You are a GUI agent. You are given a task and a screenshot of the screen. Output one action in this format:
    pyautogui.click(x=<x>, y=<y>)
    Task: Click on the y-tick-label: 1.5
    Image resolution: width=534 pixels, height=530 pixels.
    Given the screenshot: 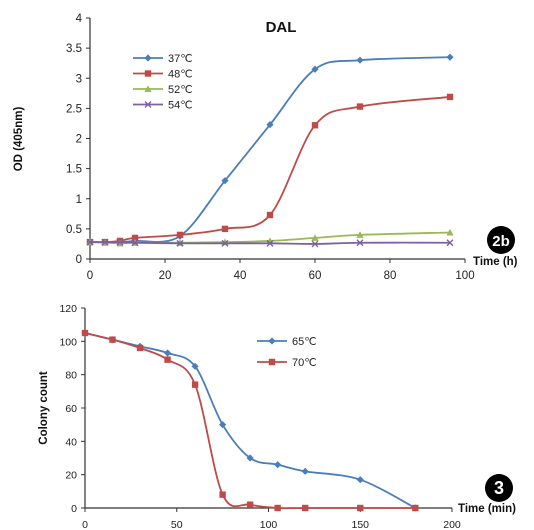 What is the action you would take?
    pyautogui.click(x=74, y=170)
    